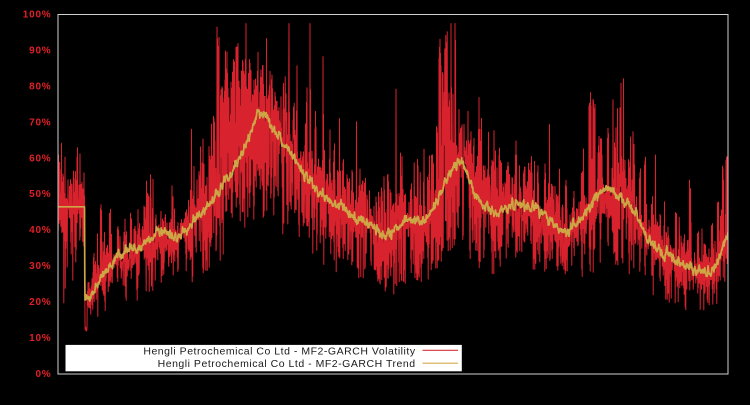 The height and width of the screenshot is (405, 750). Describe the element at coordinates (43, 374) in the screenshot. I see `svg-text: 0%` at that location.